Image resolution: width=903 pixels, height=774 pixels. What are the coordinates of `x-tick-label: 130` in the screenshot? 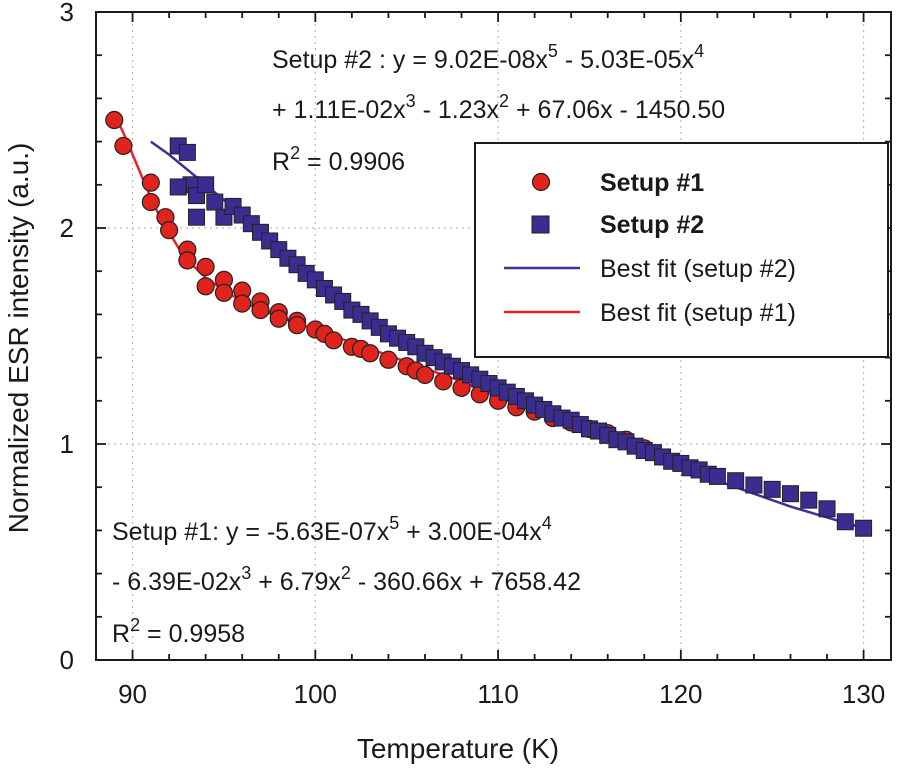 It's located at (863, 694).